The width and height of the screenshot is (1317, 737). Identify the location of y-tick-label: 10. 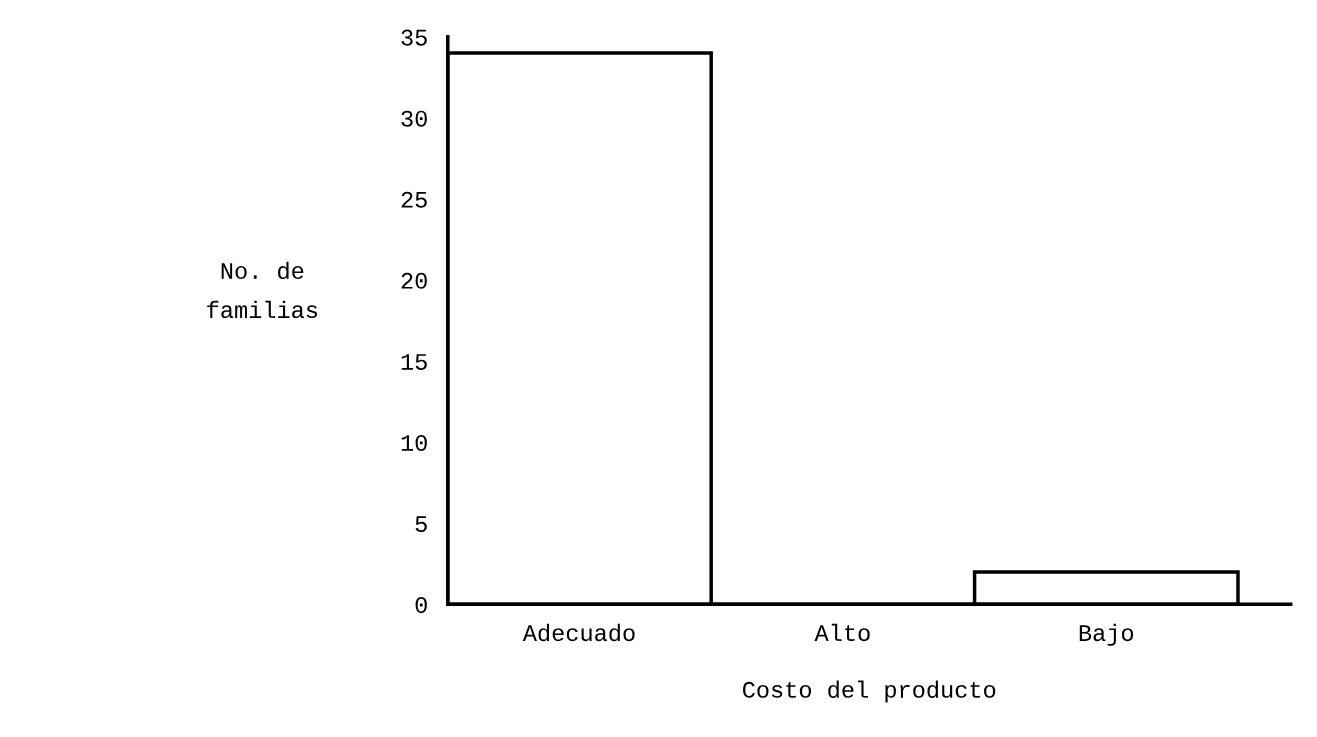
(414, 442).